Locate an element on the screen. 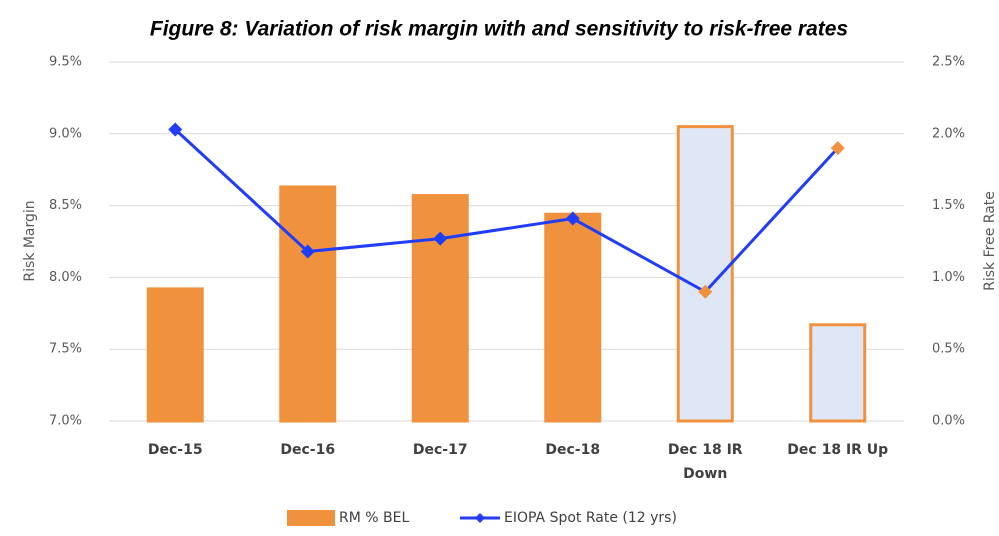 The image size is (999, 536). x-tick-label-box: Dec 18 IR Up is located at coordinates (838, 450).